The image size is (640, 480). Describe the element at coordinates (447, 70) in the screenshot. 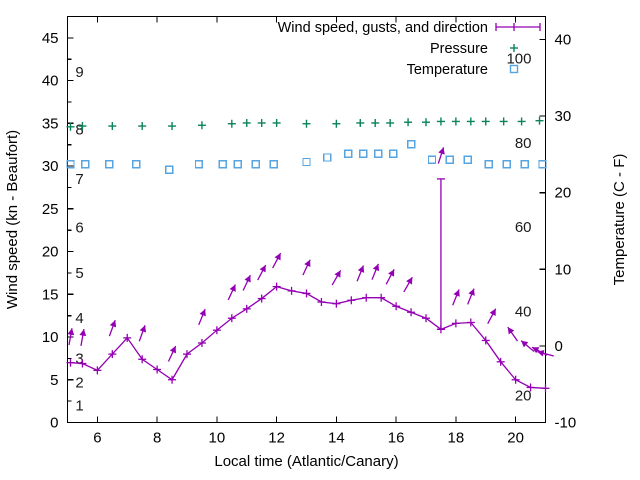

I see `legend-label: Temperature` at that location.